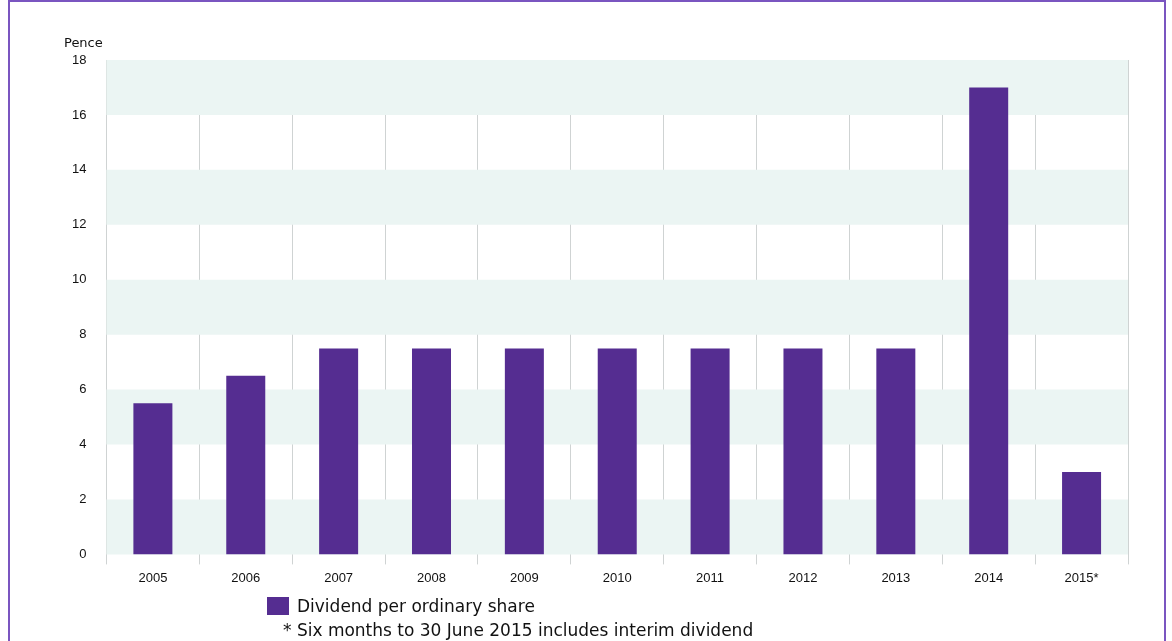 The image size is (1172, 641). Describe the element at coordinates (518, 630) in the screenshot. I see `text: * Six months to 30 June 2015 includes interim dividend` at that location.